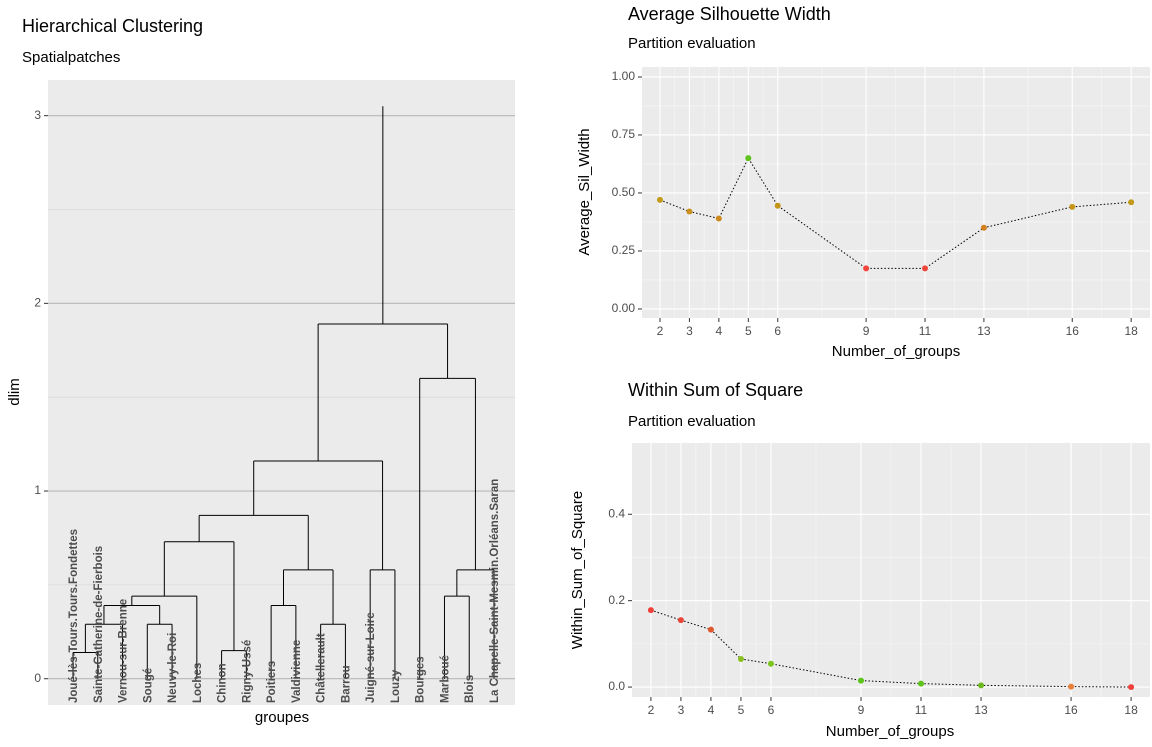 This screenshot has width=1152, height=747. Describe the element at coordinates (729, 14) in the screenshot. I see `chart-title: Average Silhouette Width` at that location.